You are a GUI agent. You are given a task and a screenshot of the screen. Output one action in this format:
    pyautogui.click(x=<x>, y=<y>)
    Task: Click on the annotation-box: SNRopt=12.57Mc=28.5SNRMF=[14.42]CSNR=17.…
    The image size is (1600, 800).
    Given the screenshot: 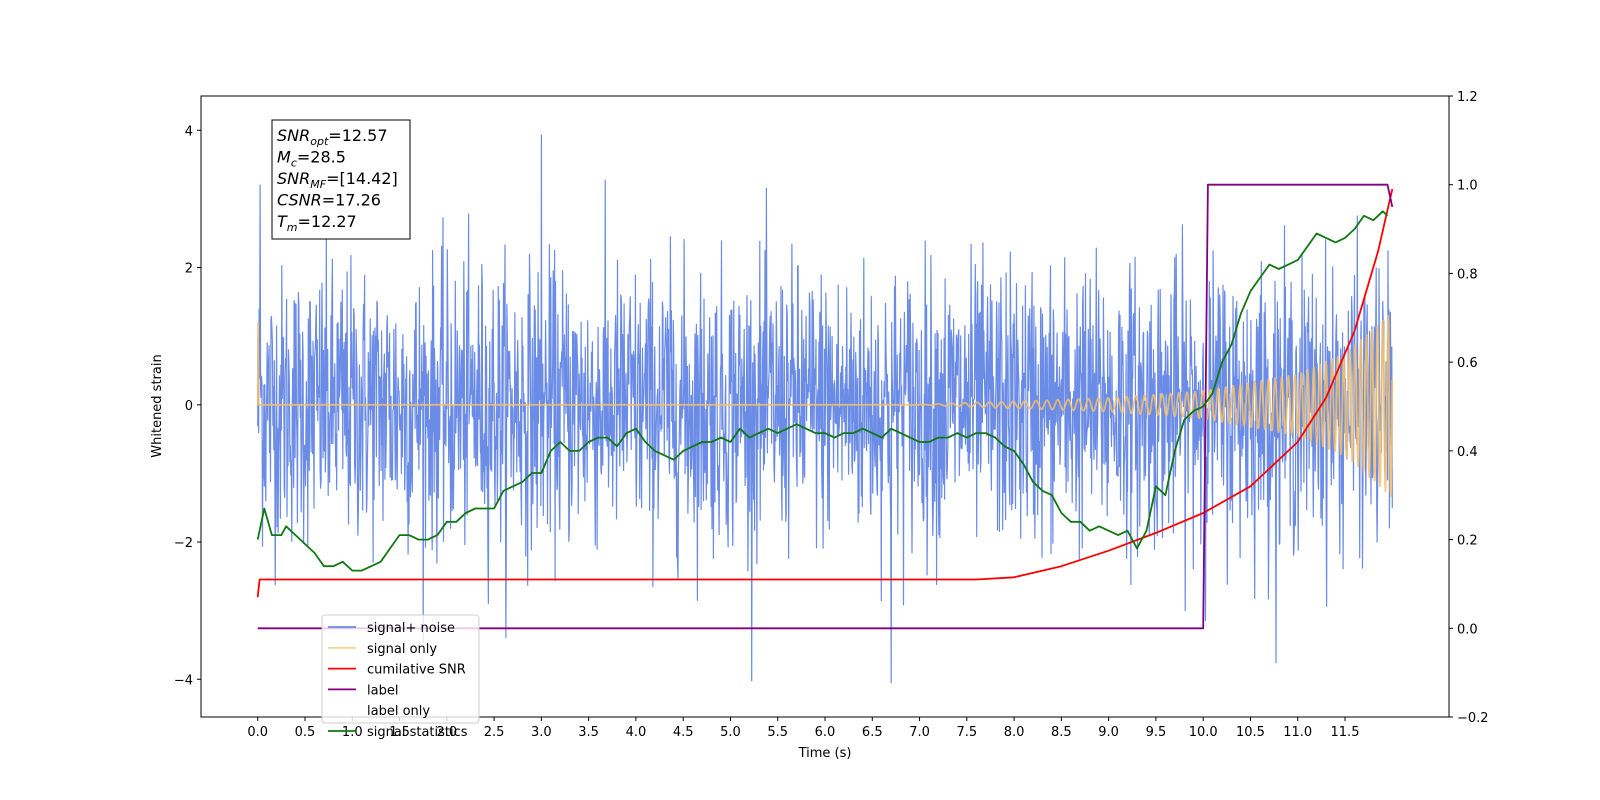 What is the action you would take?
    pyautogui.click(x=341, y=179)
    